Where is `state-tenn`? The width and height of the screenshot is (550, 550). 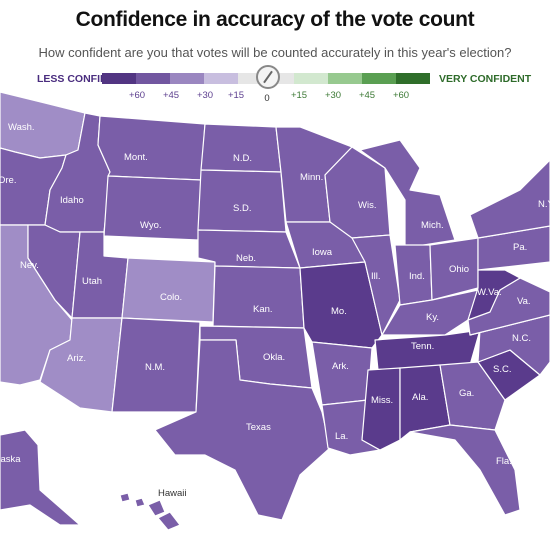 state-tenn is located at coordinates (427, 350).